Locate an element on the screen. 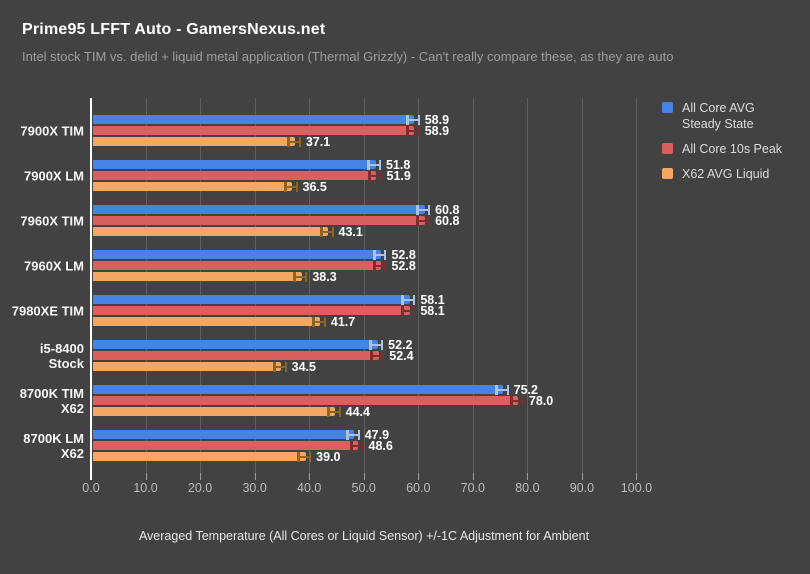  value-label: 37.1 is located at coordinates (318, 141).